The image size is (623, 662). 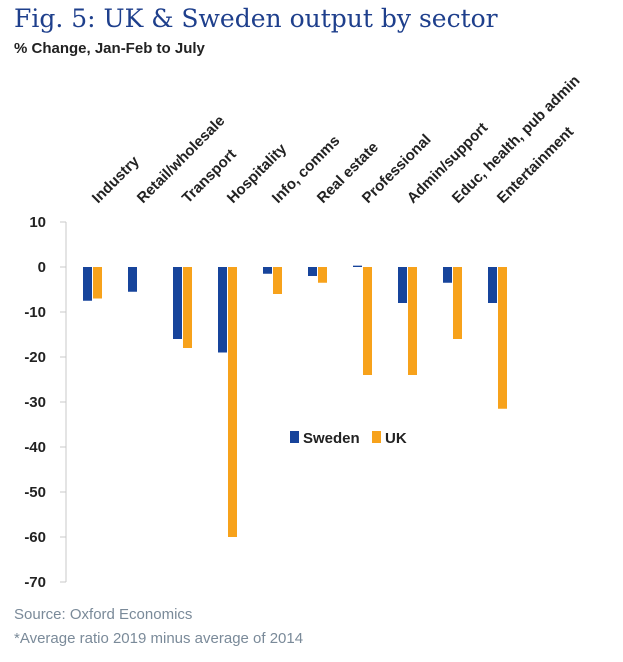 I want to click on legend-swatch-uk, so click(x=376, y=437).